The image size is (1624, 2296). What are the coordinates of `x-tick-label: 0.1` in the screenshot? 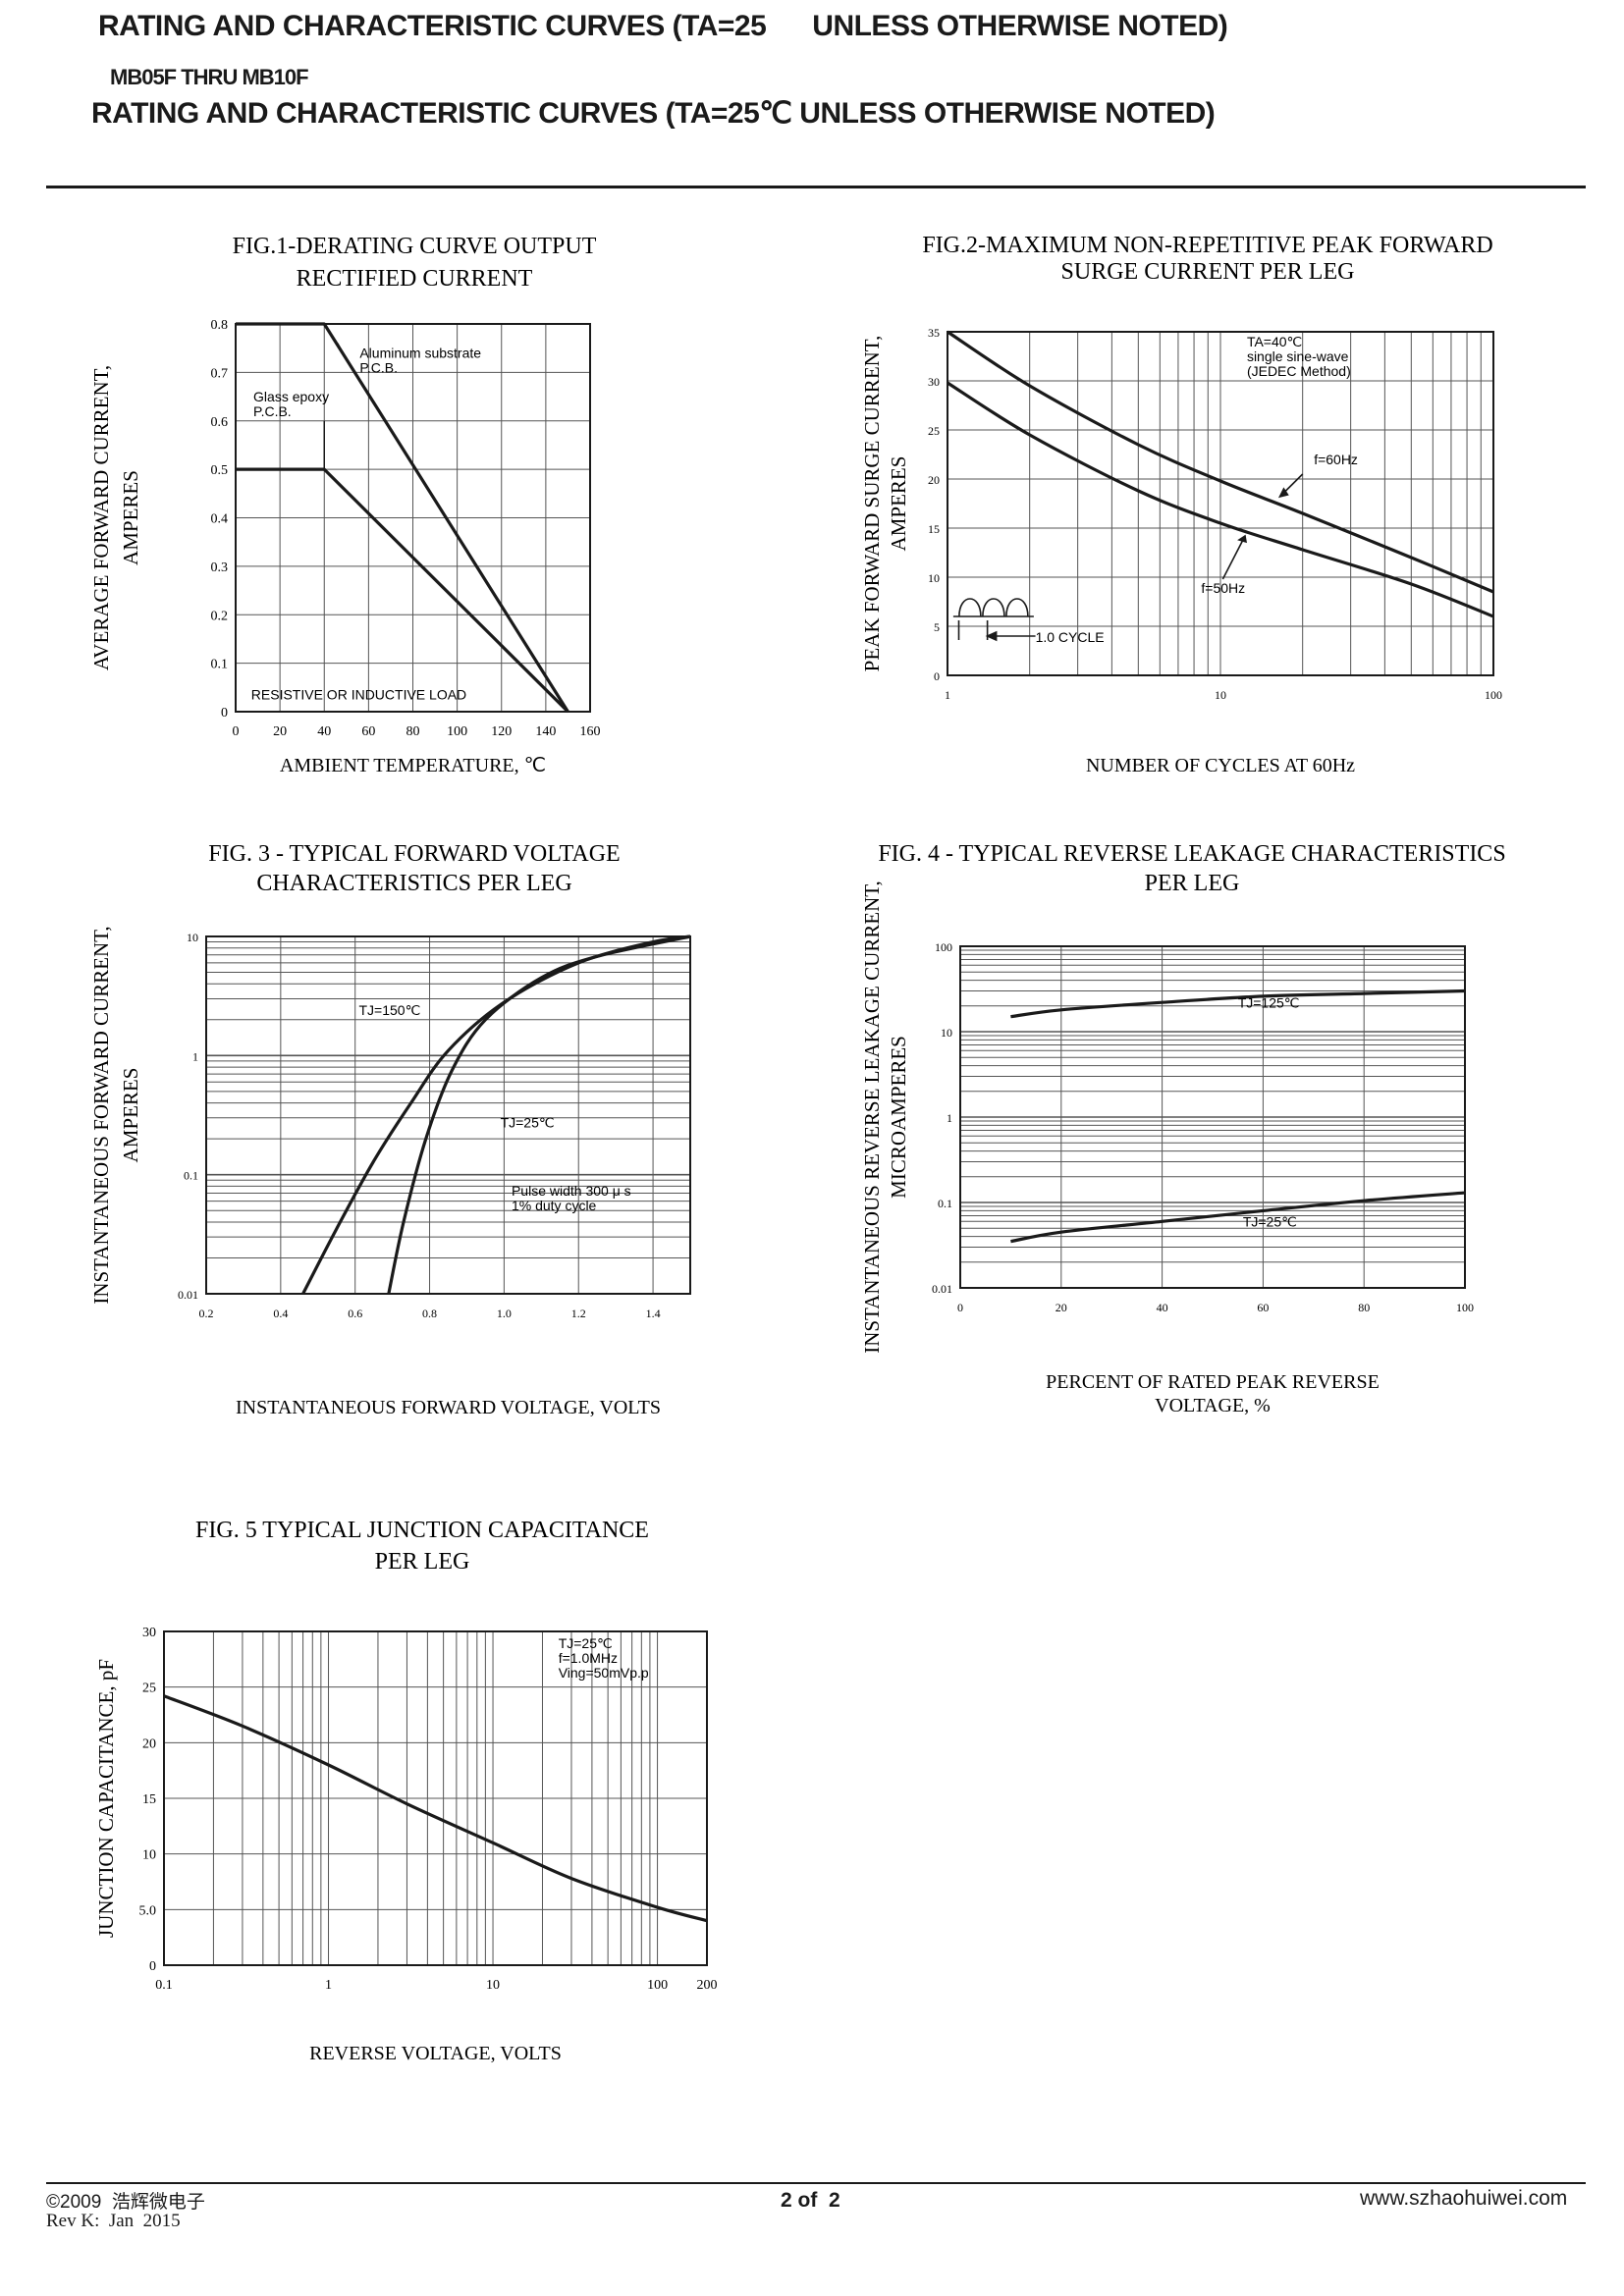 It's located at (164, 1985).